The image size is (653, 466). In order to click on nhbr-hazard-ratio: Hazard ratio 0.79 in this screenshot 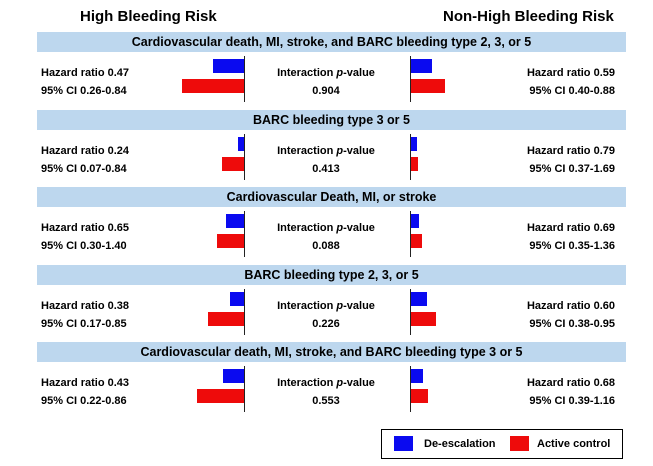, I will do `click(570, 151)`.